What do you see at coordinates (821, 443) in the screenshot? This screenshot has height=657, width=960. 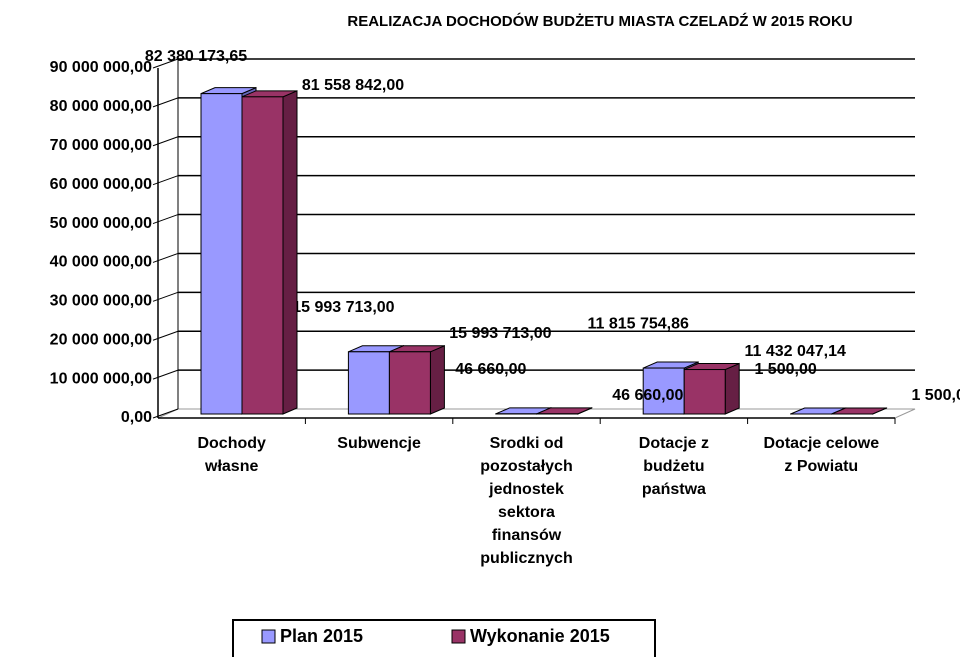 I see `x-tick-line: Dotacje celowe` at bounding box center [821, 443].